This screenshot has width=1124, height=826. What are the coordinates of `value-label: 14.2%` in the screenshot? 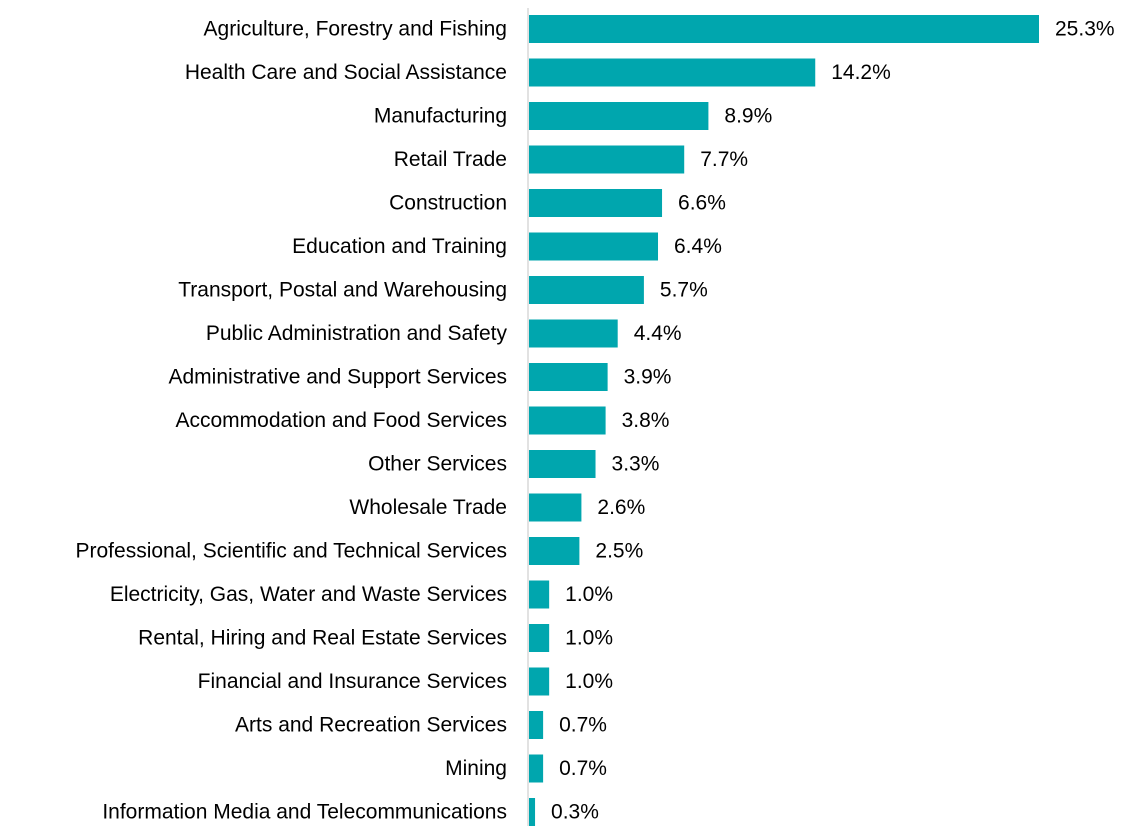 It's located at (861, 72).